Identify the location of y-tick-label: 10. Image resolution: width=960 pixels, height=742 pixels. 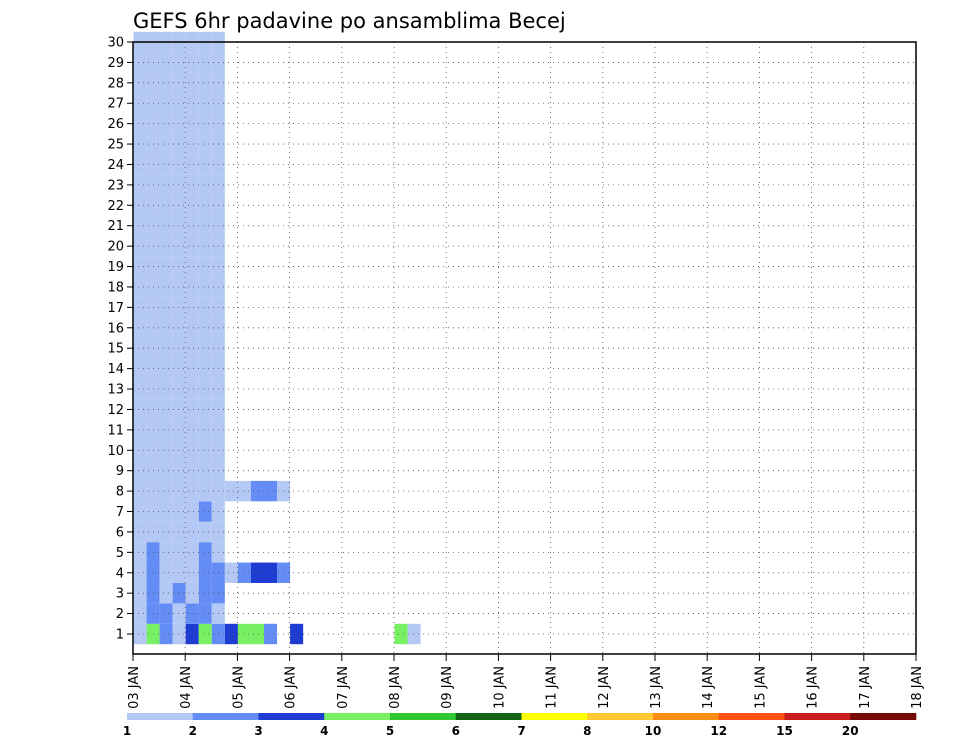
(115, 451).